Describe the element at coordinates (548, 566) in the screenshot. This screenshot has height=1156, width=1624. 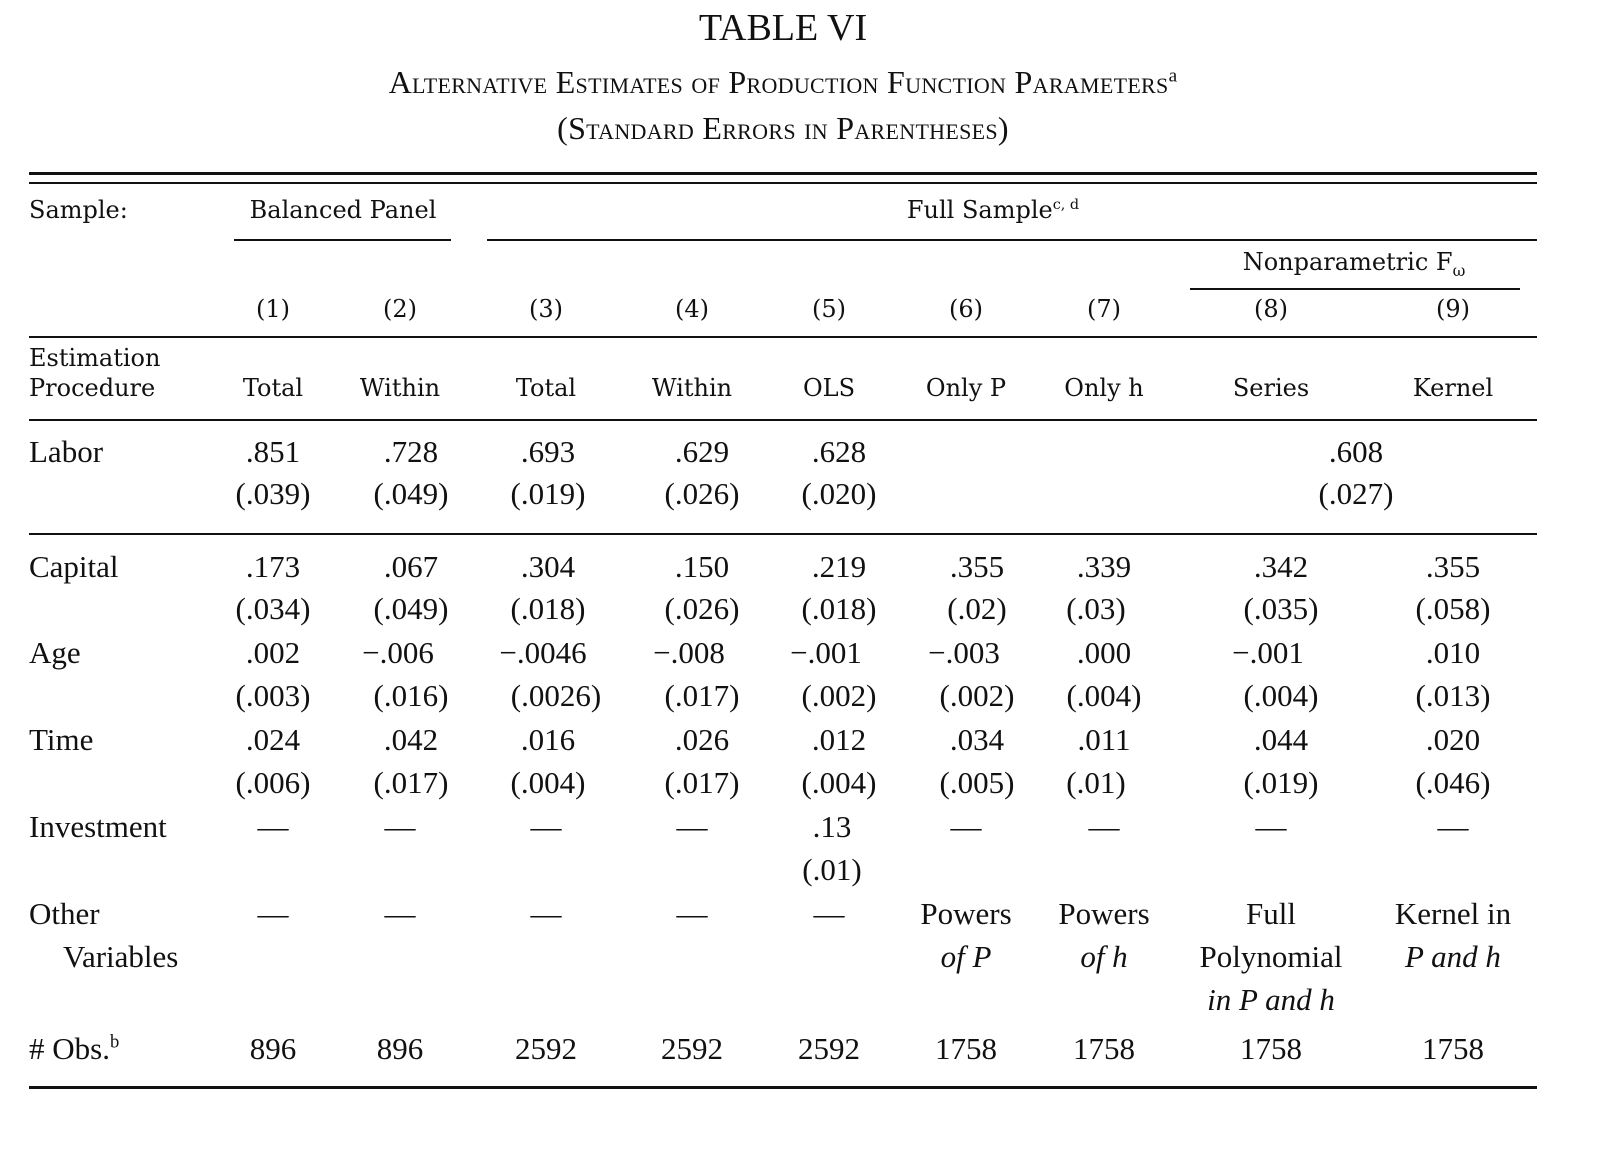
I see `capital-coef-3: .304` at that location.